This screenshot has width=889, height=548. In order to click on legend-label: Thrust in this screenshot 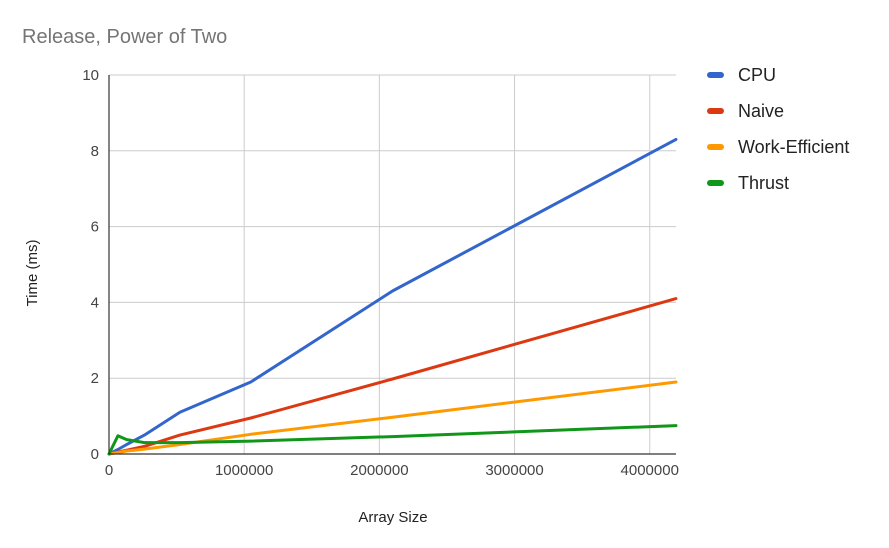, I will do `click(763, 183)`.